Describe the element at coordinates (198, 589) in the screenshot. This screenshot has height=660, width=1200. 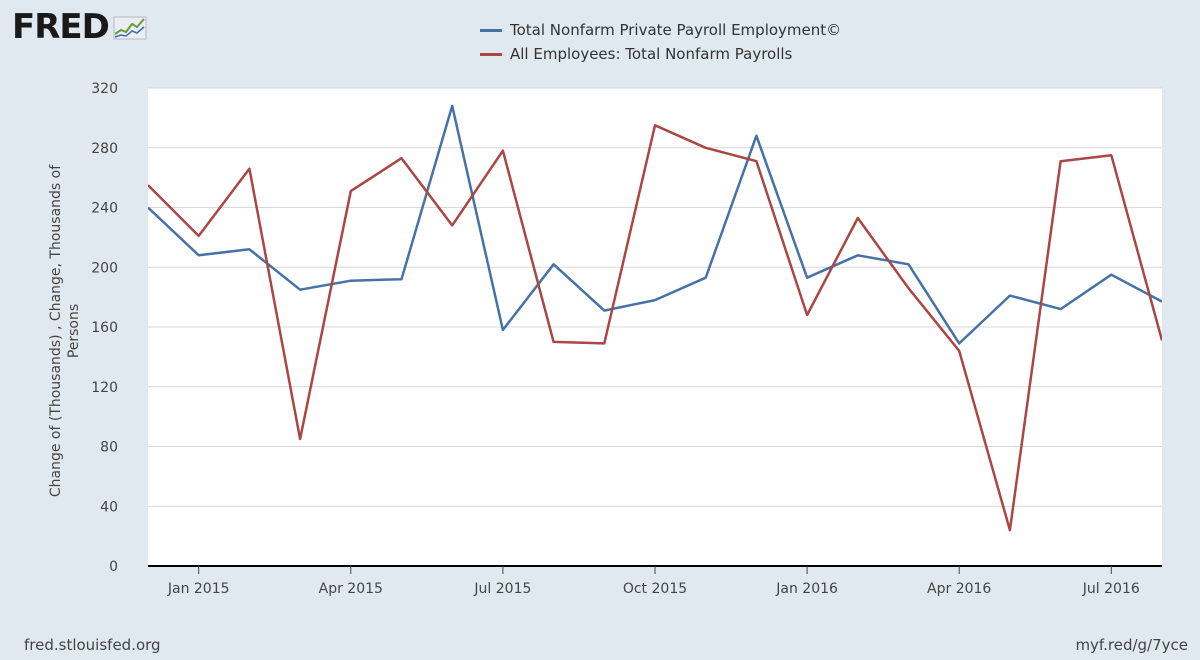
I see `x-tick-label: Jan 2015` at that location.